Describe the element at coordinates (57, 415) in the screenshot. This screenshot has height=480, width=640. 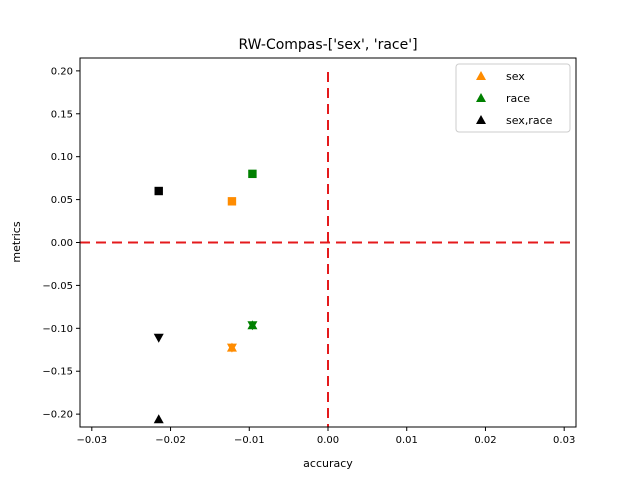
I see `y-tick-label: −0.20` at that location.